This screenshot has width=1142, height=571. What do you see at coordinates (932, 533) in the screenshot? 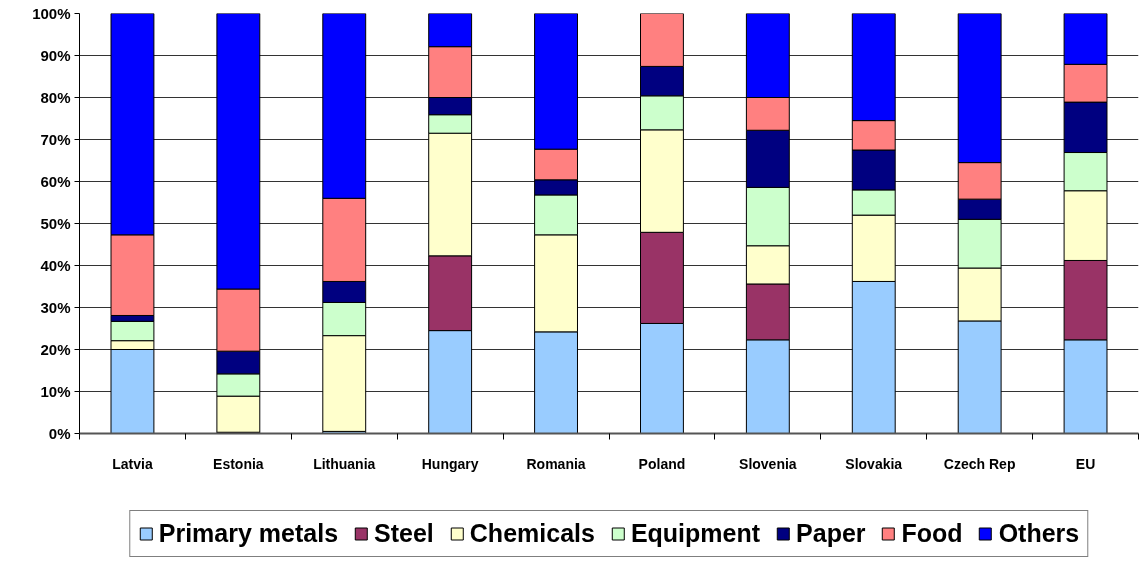
I see `legend-label: Food` at bounding box center [932, 533].